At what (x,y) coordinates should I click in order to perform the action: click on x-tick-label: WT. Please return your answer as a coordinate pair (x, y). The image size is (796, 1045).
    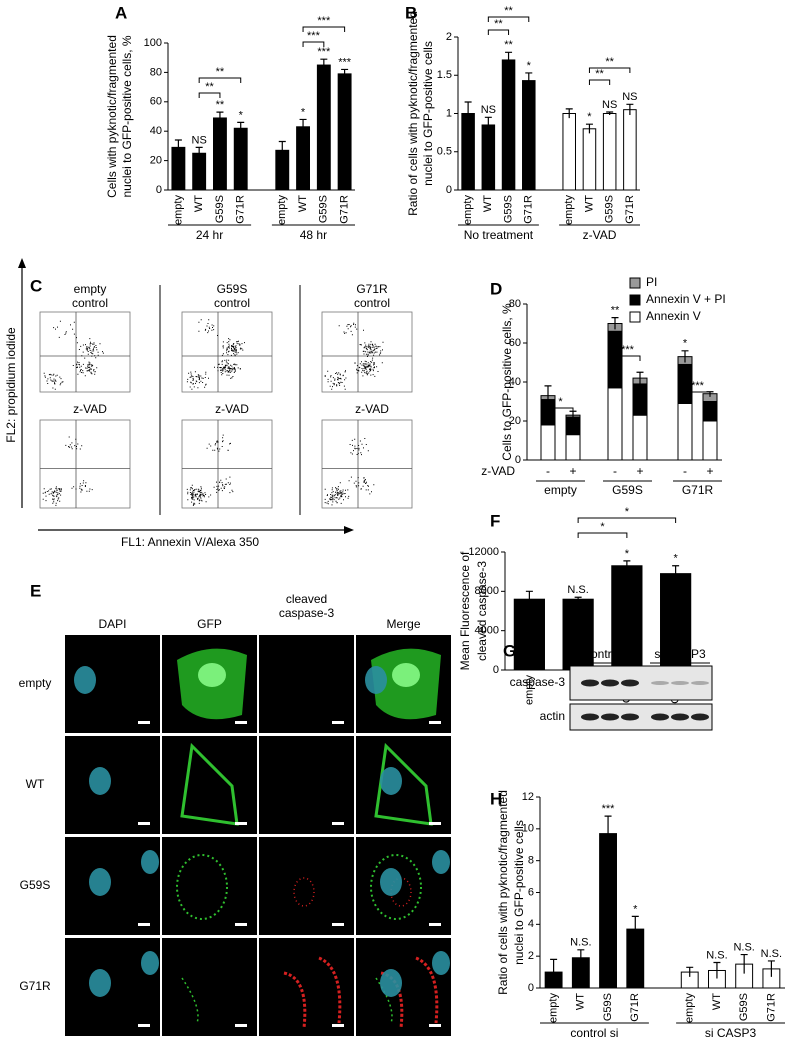
    Looking at the image, I should click on (303, 203).